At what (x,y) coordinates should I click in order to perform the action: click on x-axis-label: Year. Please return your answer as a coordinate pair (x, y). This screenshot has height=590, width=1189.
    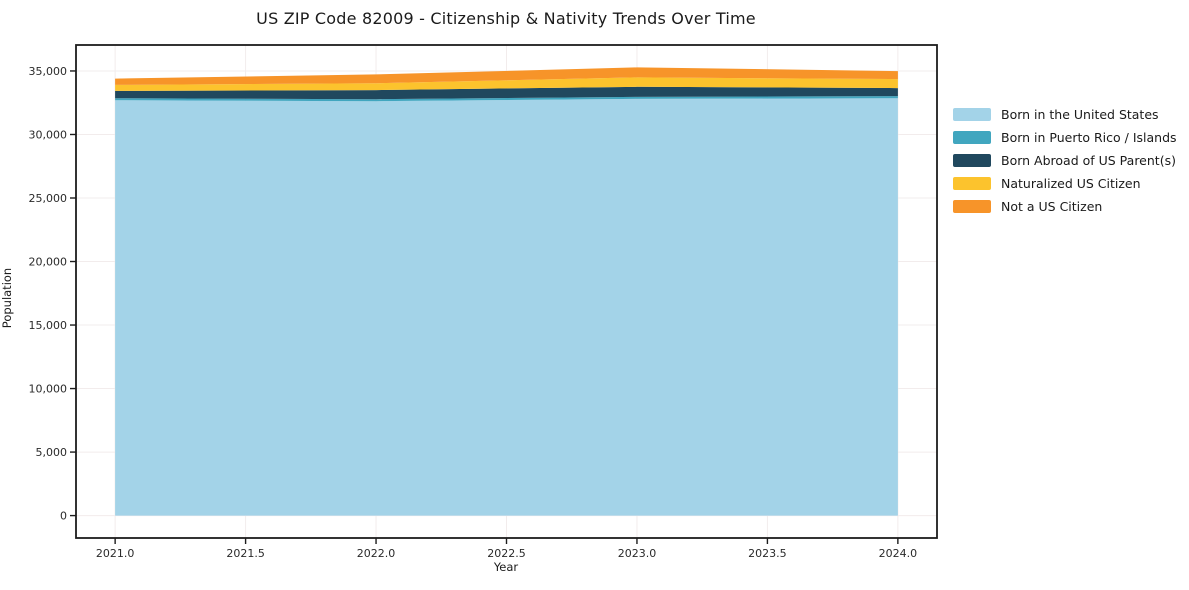
    Looking at the image, I should click on (506, 567).